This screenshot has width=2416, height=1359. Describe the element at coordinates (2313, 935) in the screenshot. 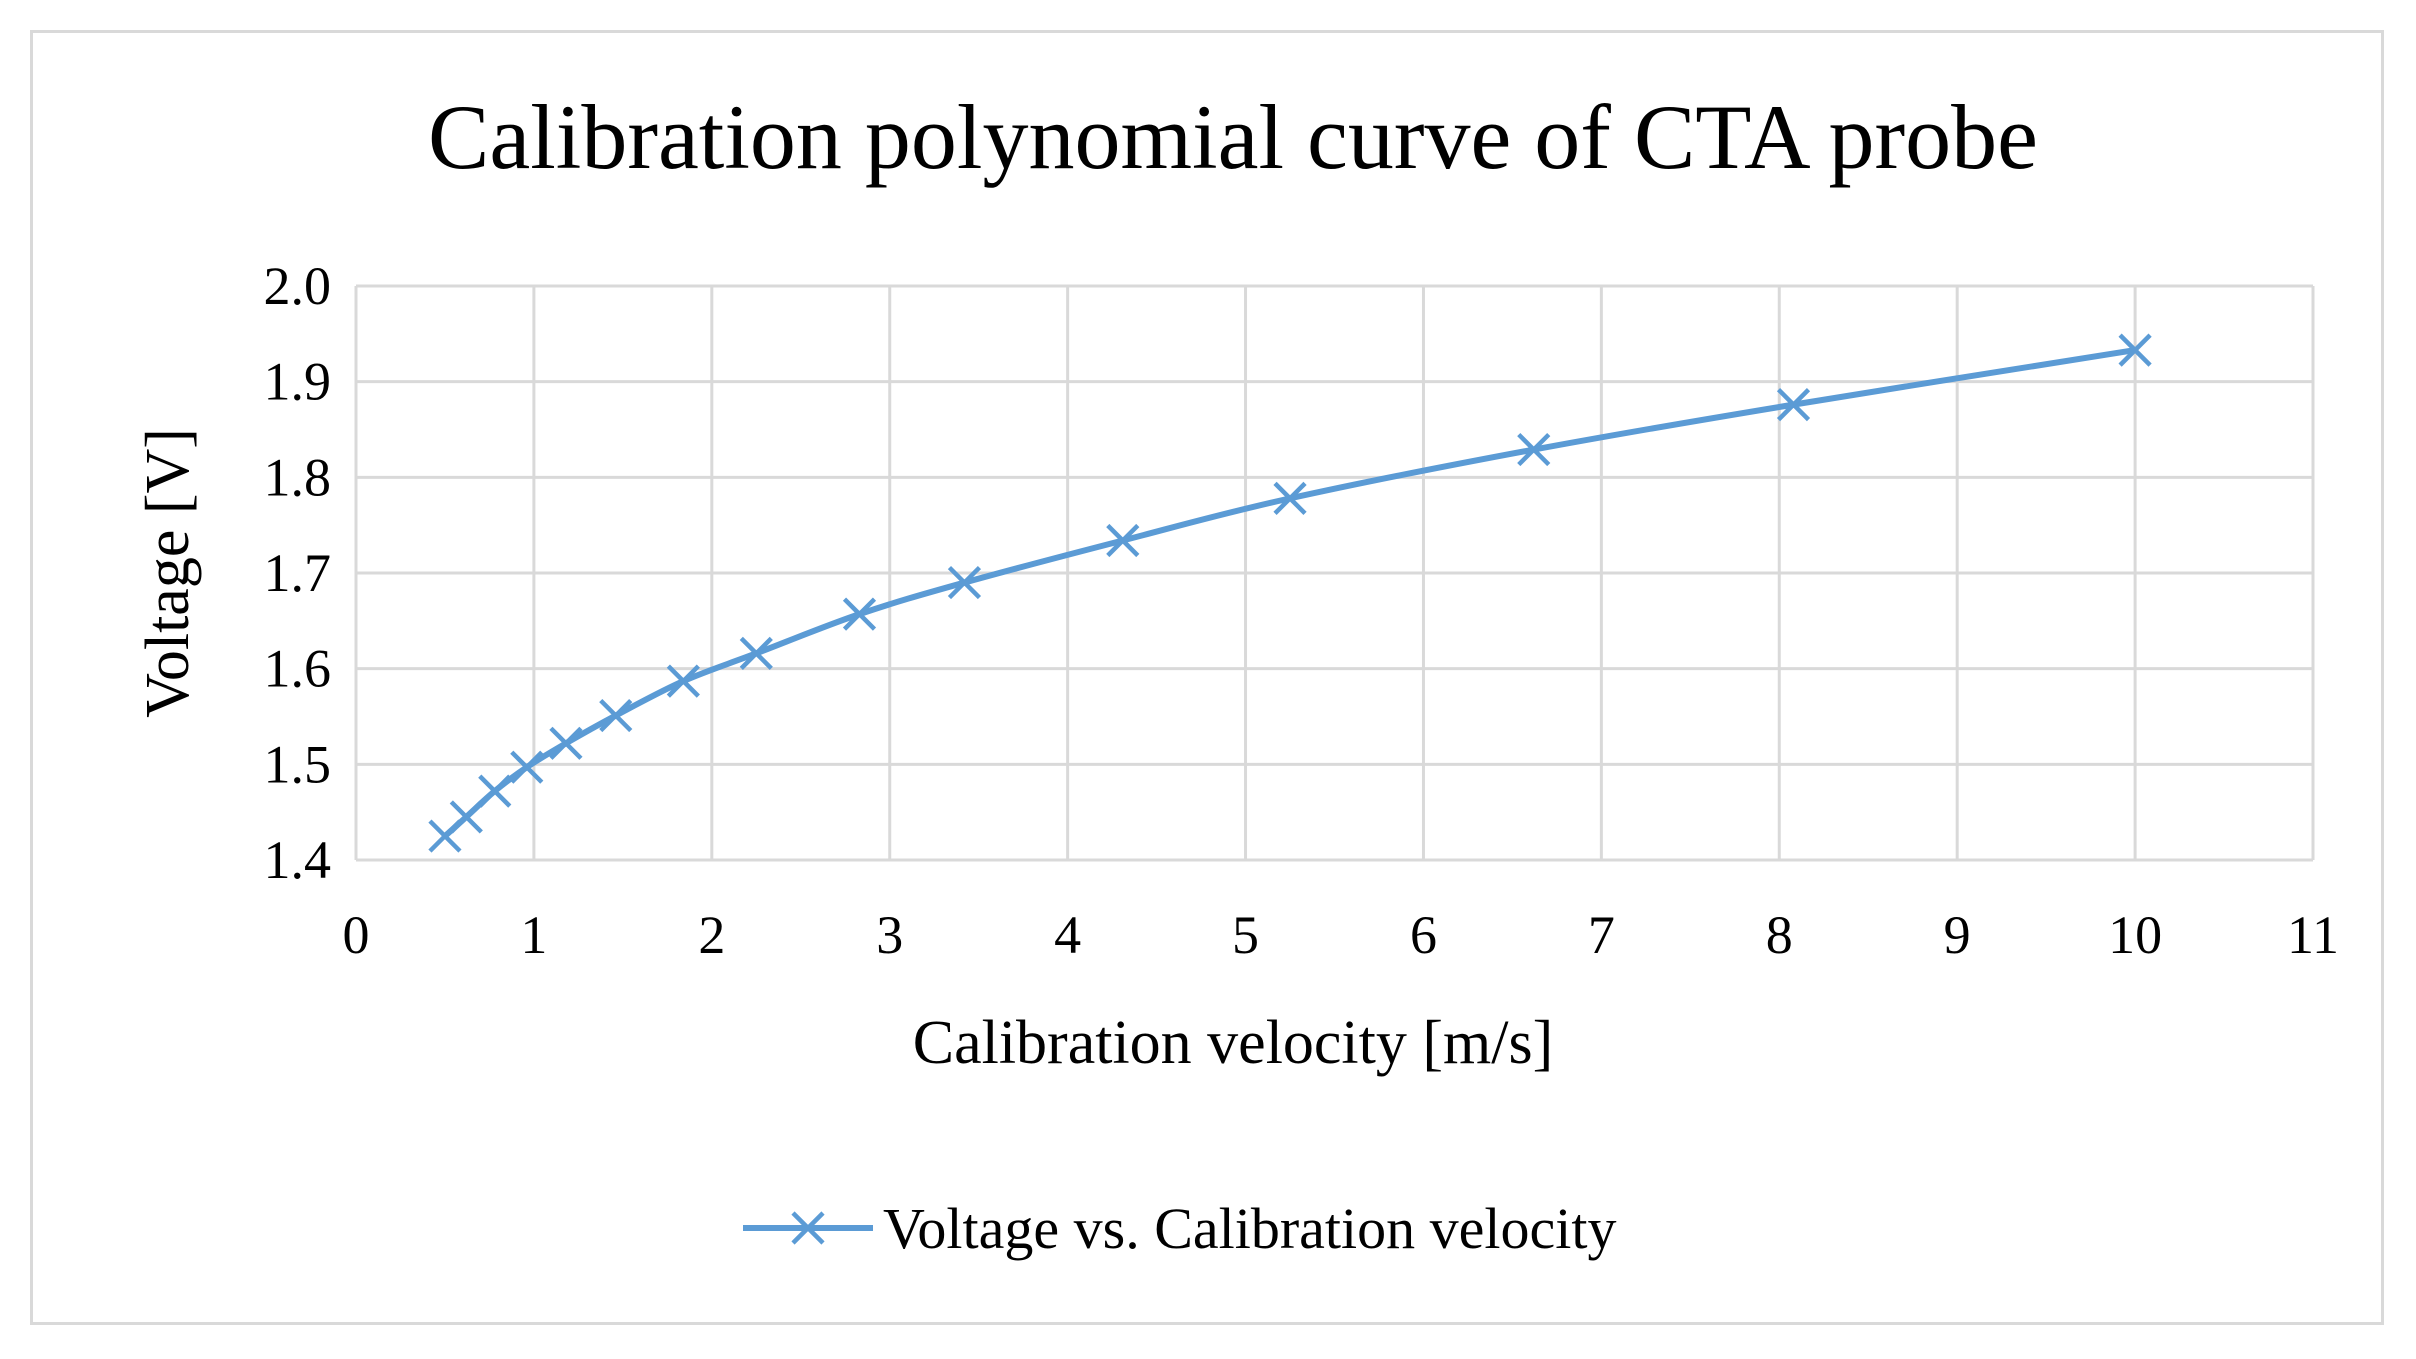

I see `x-tick-label: 11` at that location.